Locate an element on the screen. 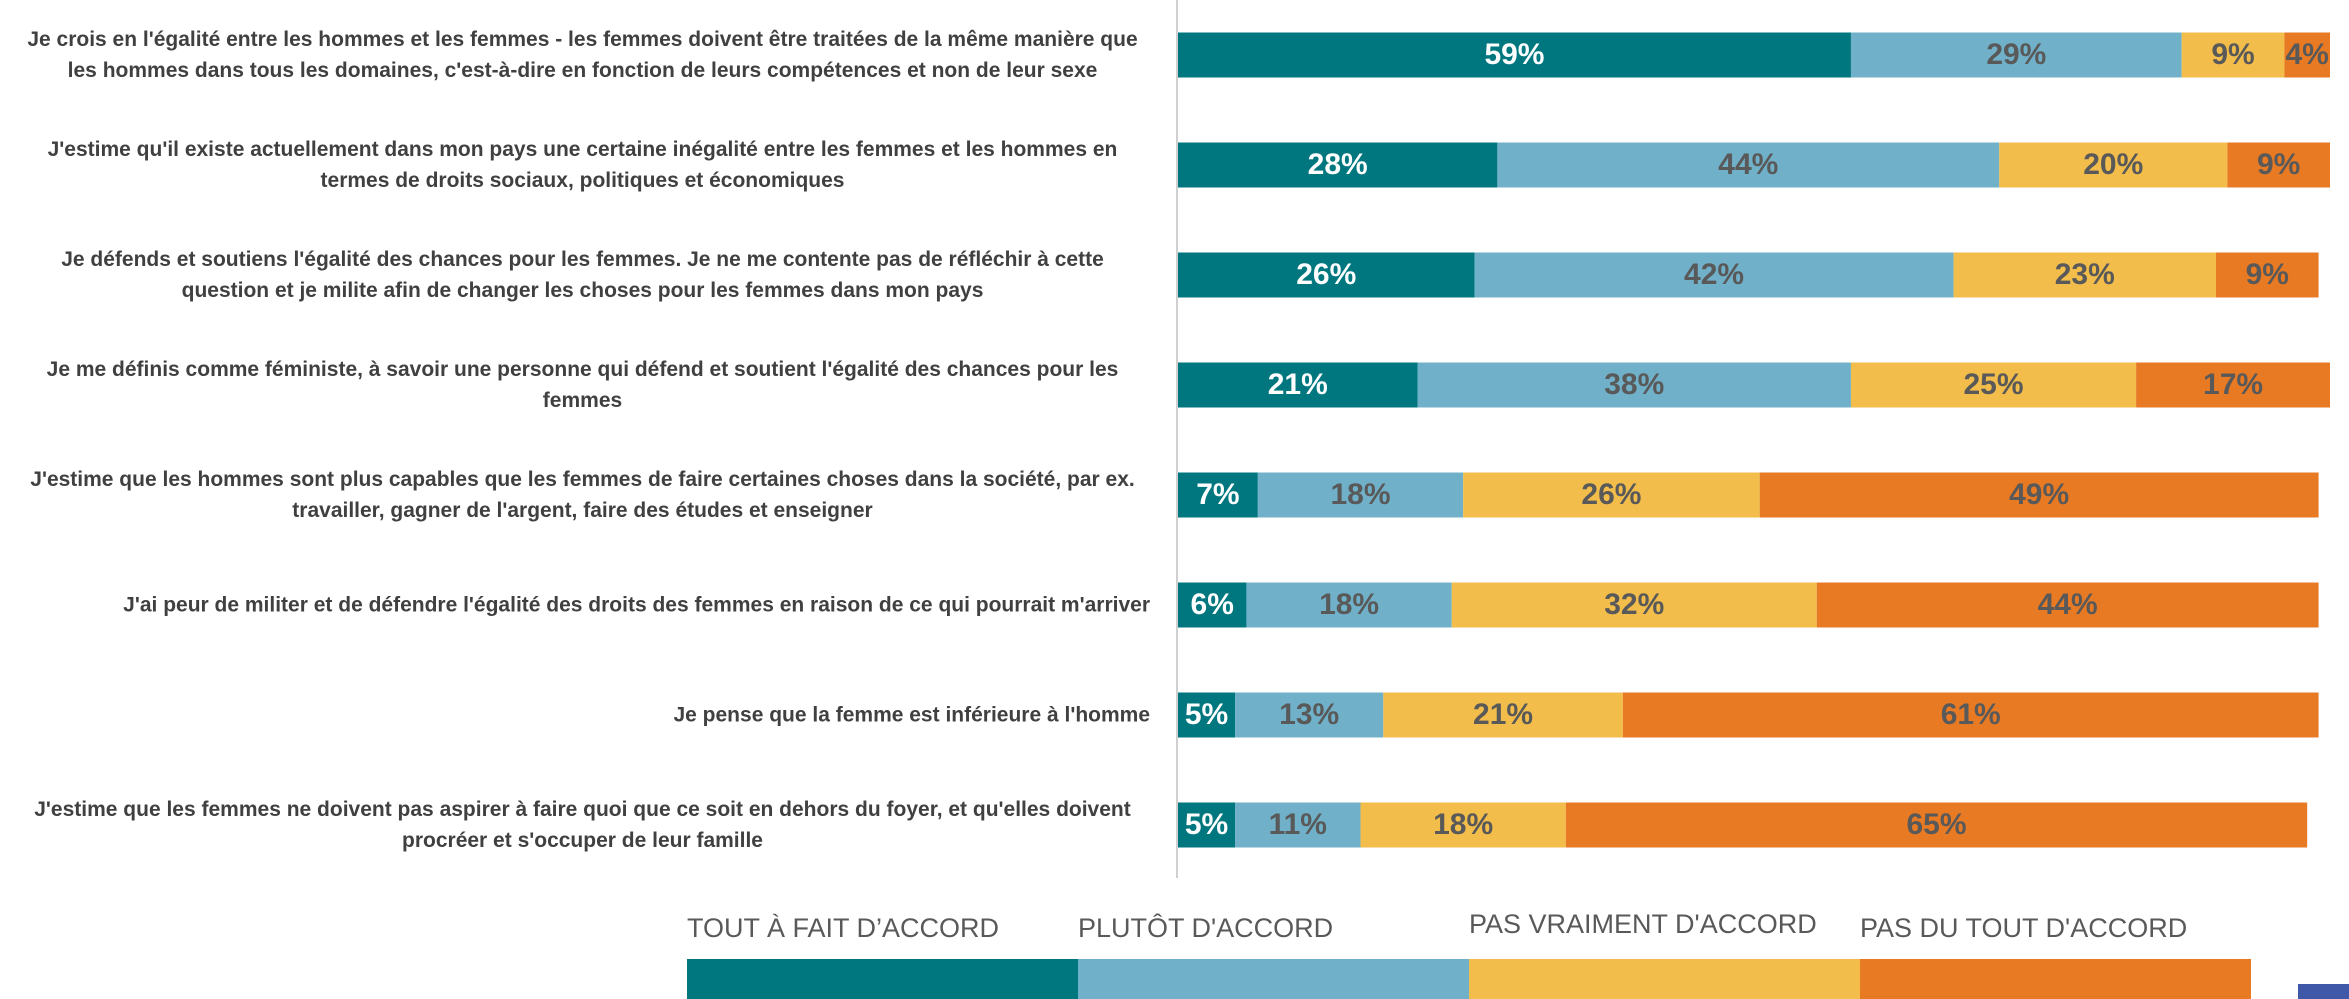 The image size is (2349, 999). value-label: 29% is located at coordinates (2016, 54).